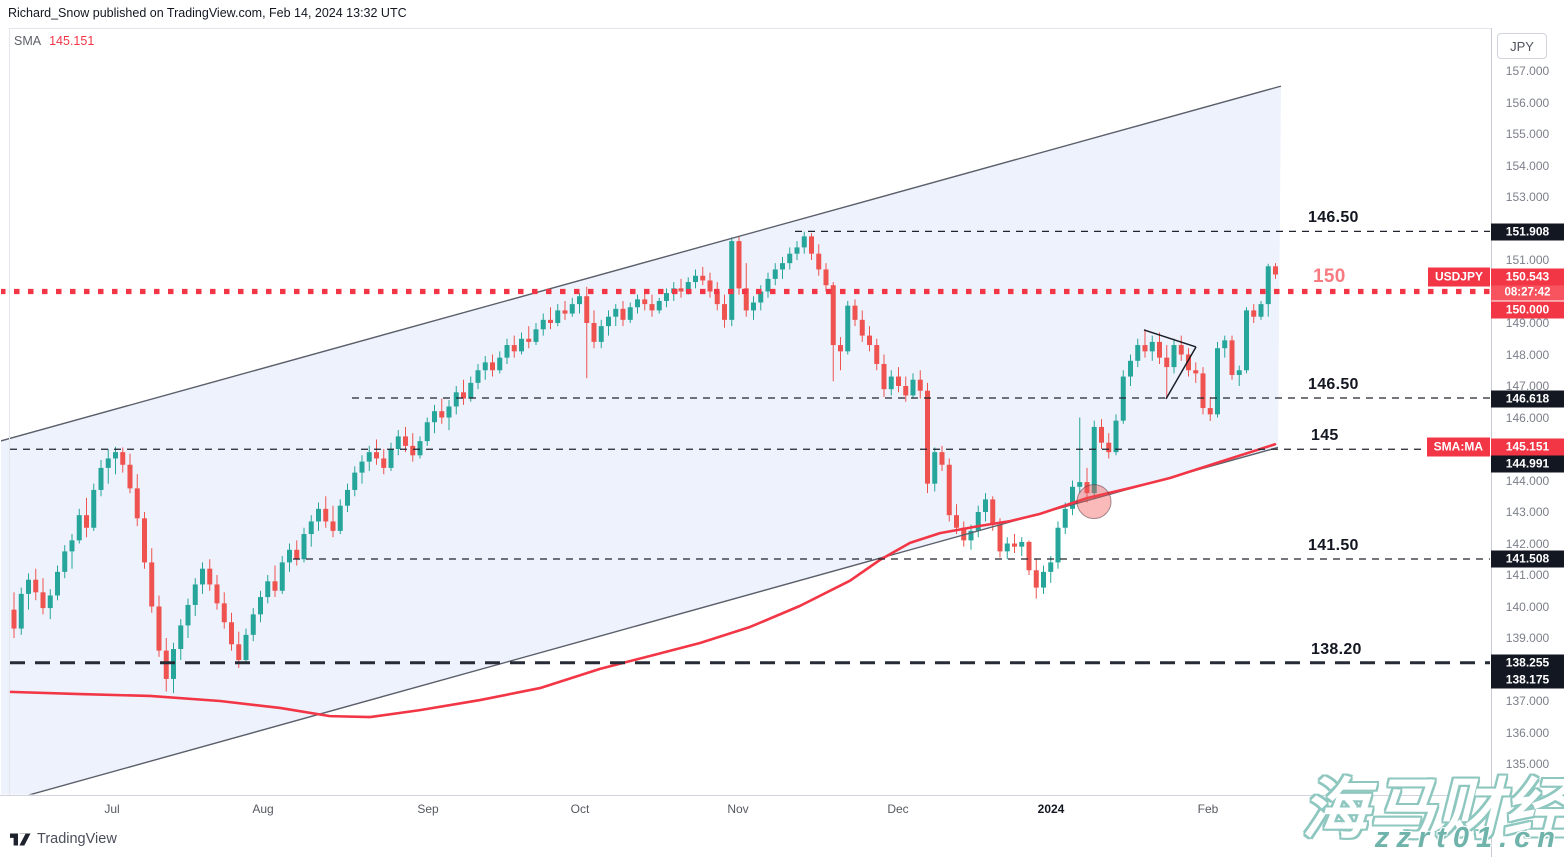 This screenshot has height=857, width=1564. What do you see at coordinates (580, 809) in the screenshot?
I see `time-axis-label: Oct` at bounding box center [580, 809].